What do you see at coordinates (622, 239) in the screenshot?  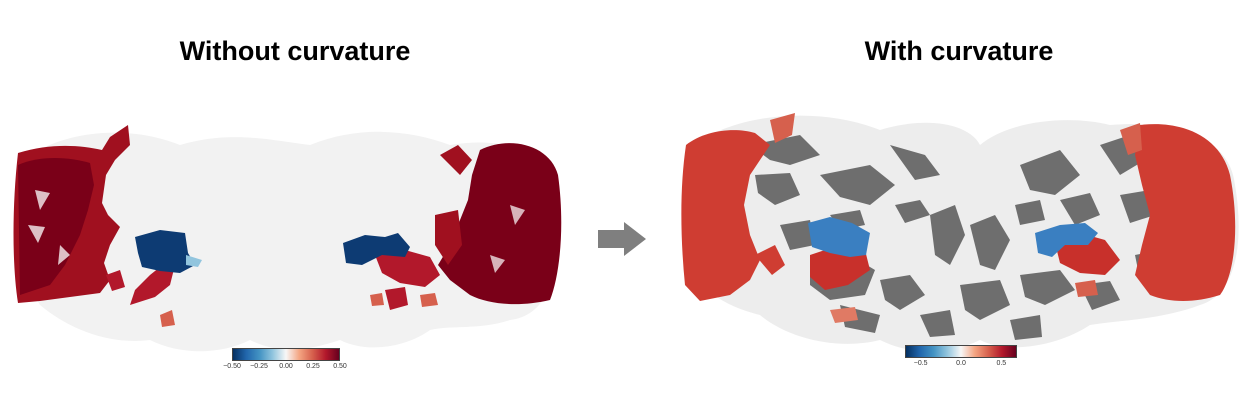 I see `right-arrow-icon` at bounding box center [622, 239].